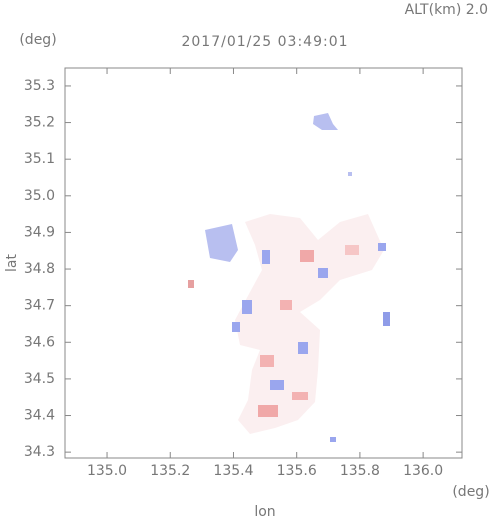 The image size is (491, 521). I want to click on y-tick-label: 34.6, so click(39, 342).